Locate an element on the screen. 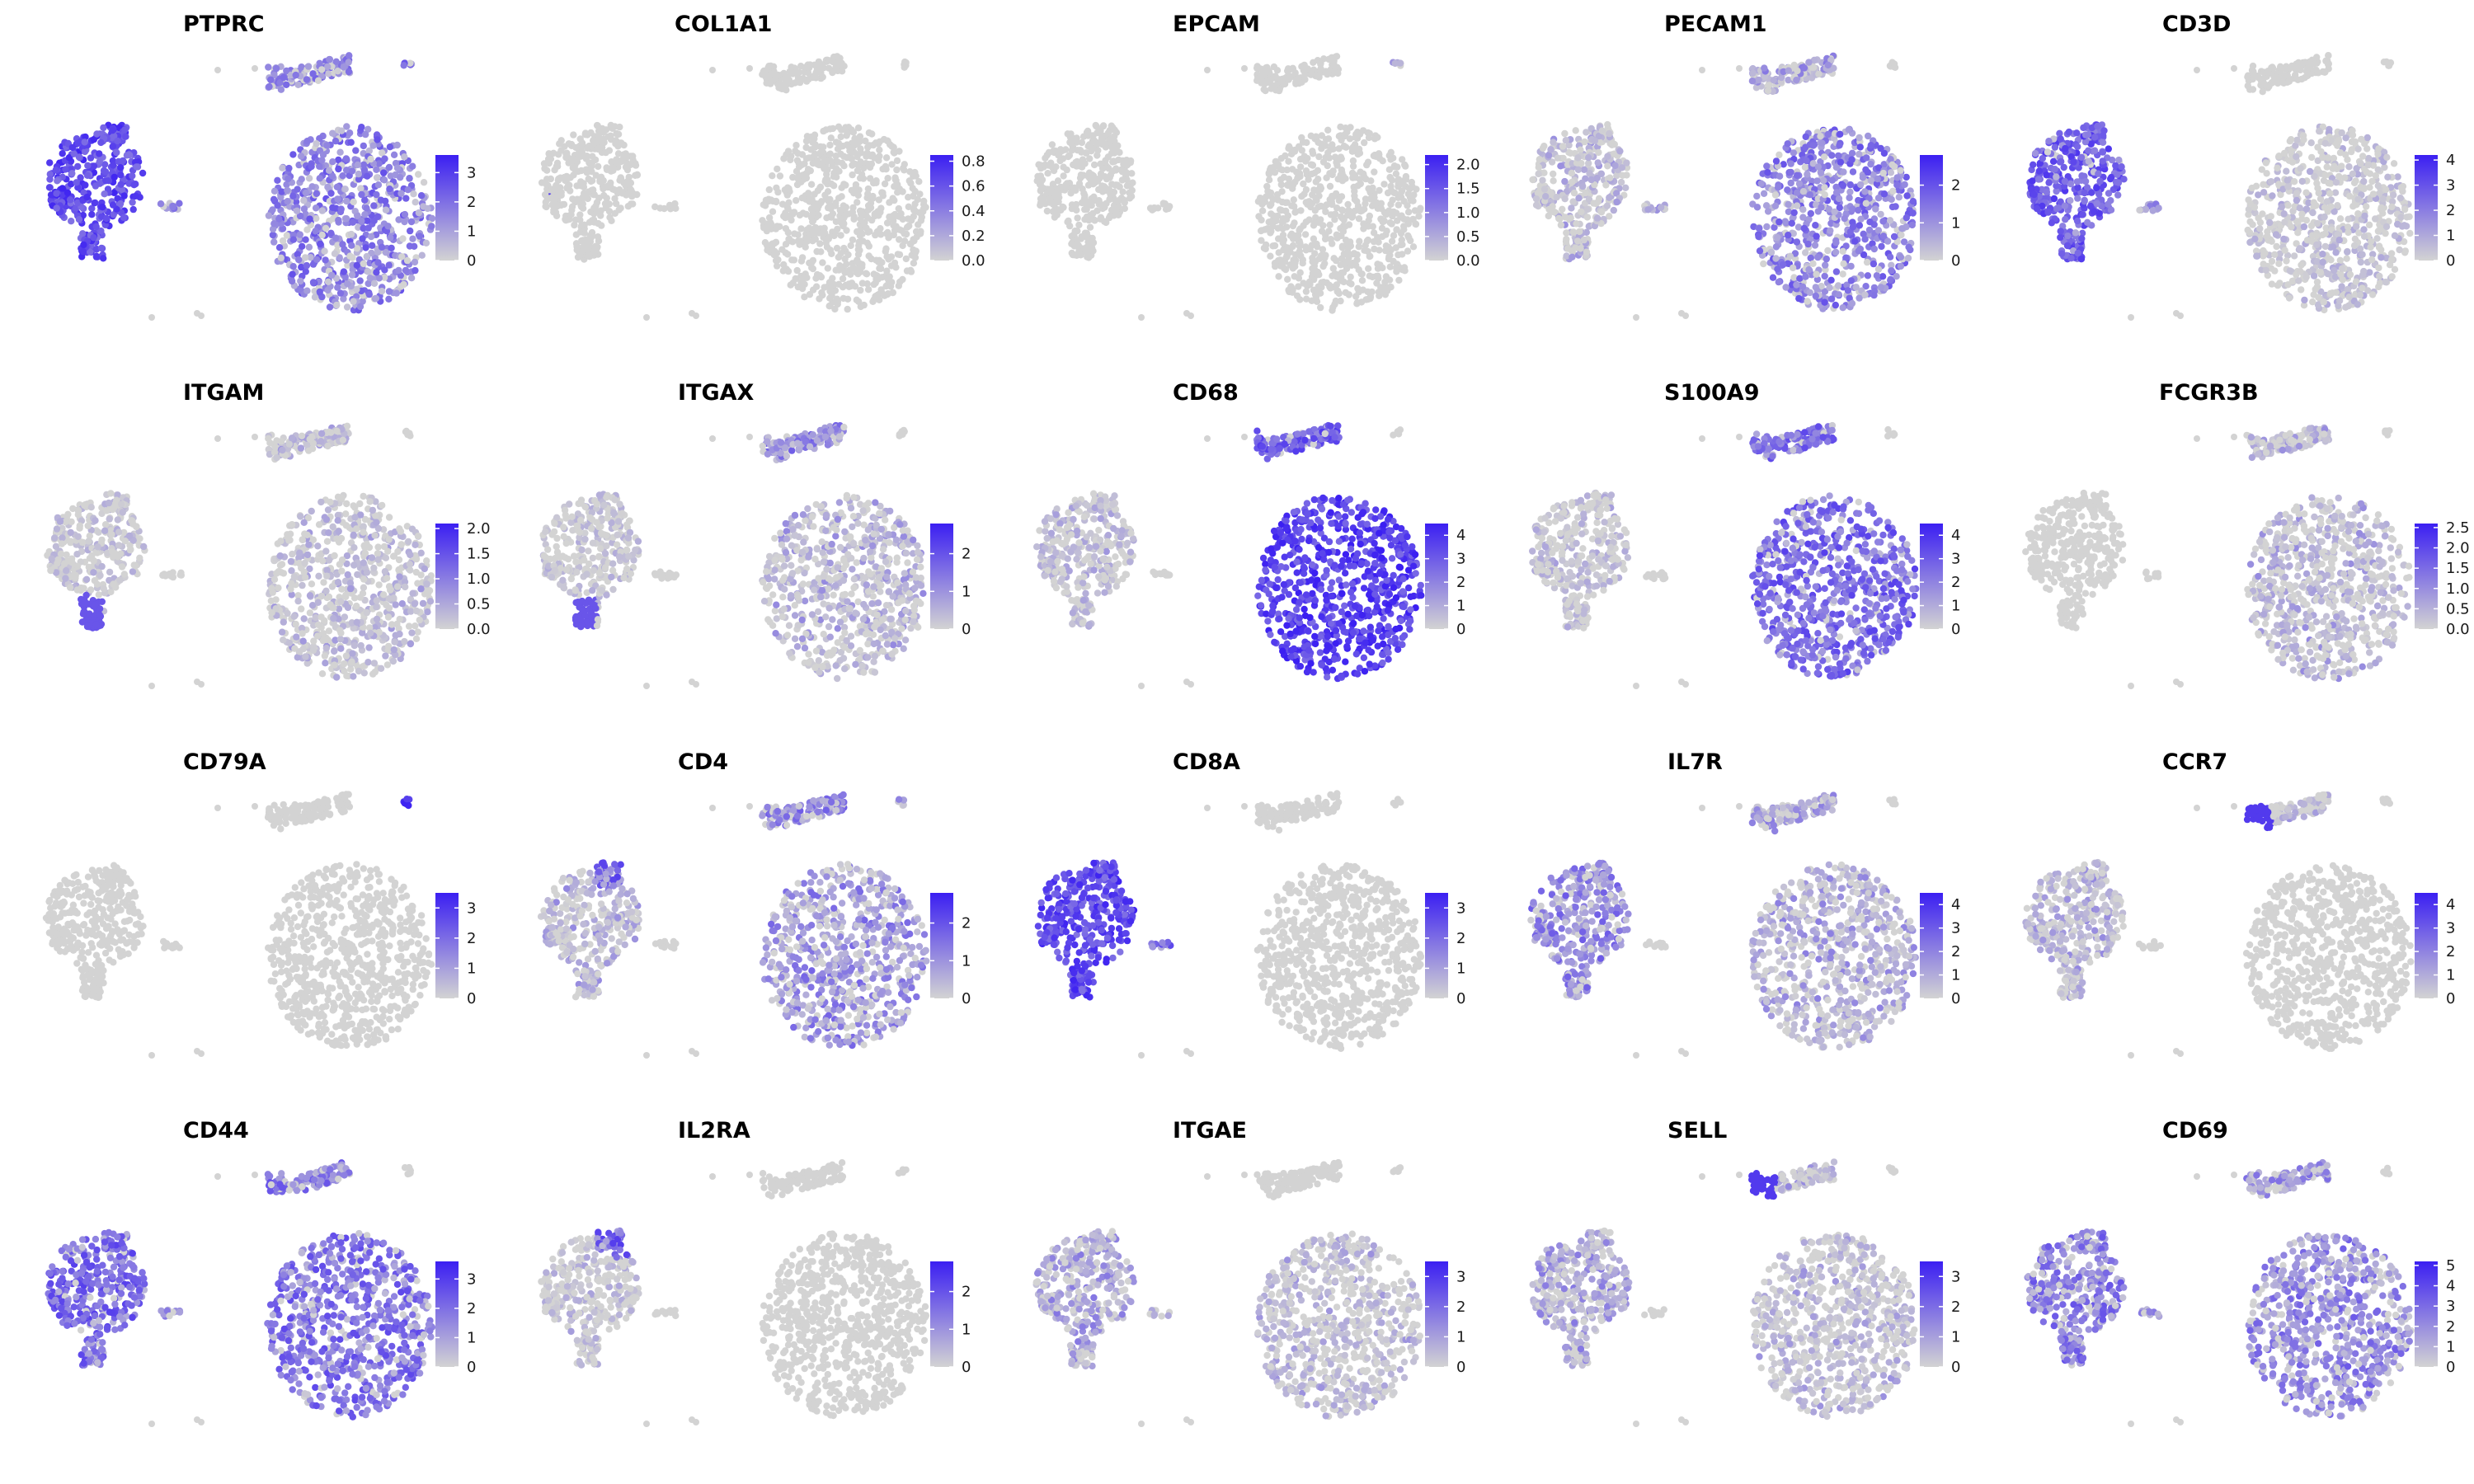  panel-title: EPCAM is located at coordinates (1216, 25).